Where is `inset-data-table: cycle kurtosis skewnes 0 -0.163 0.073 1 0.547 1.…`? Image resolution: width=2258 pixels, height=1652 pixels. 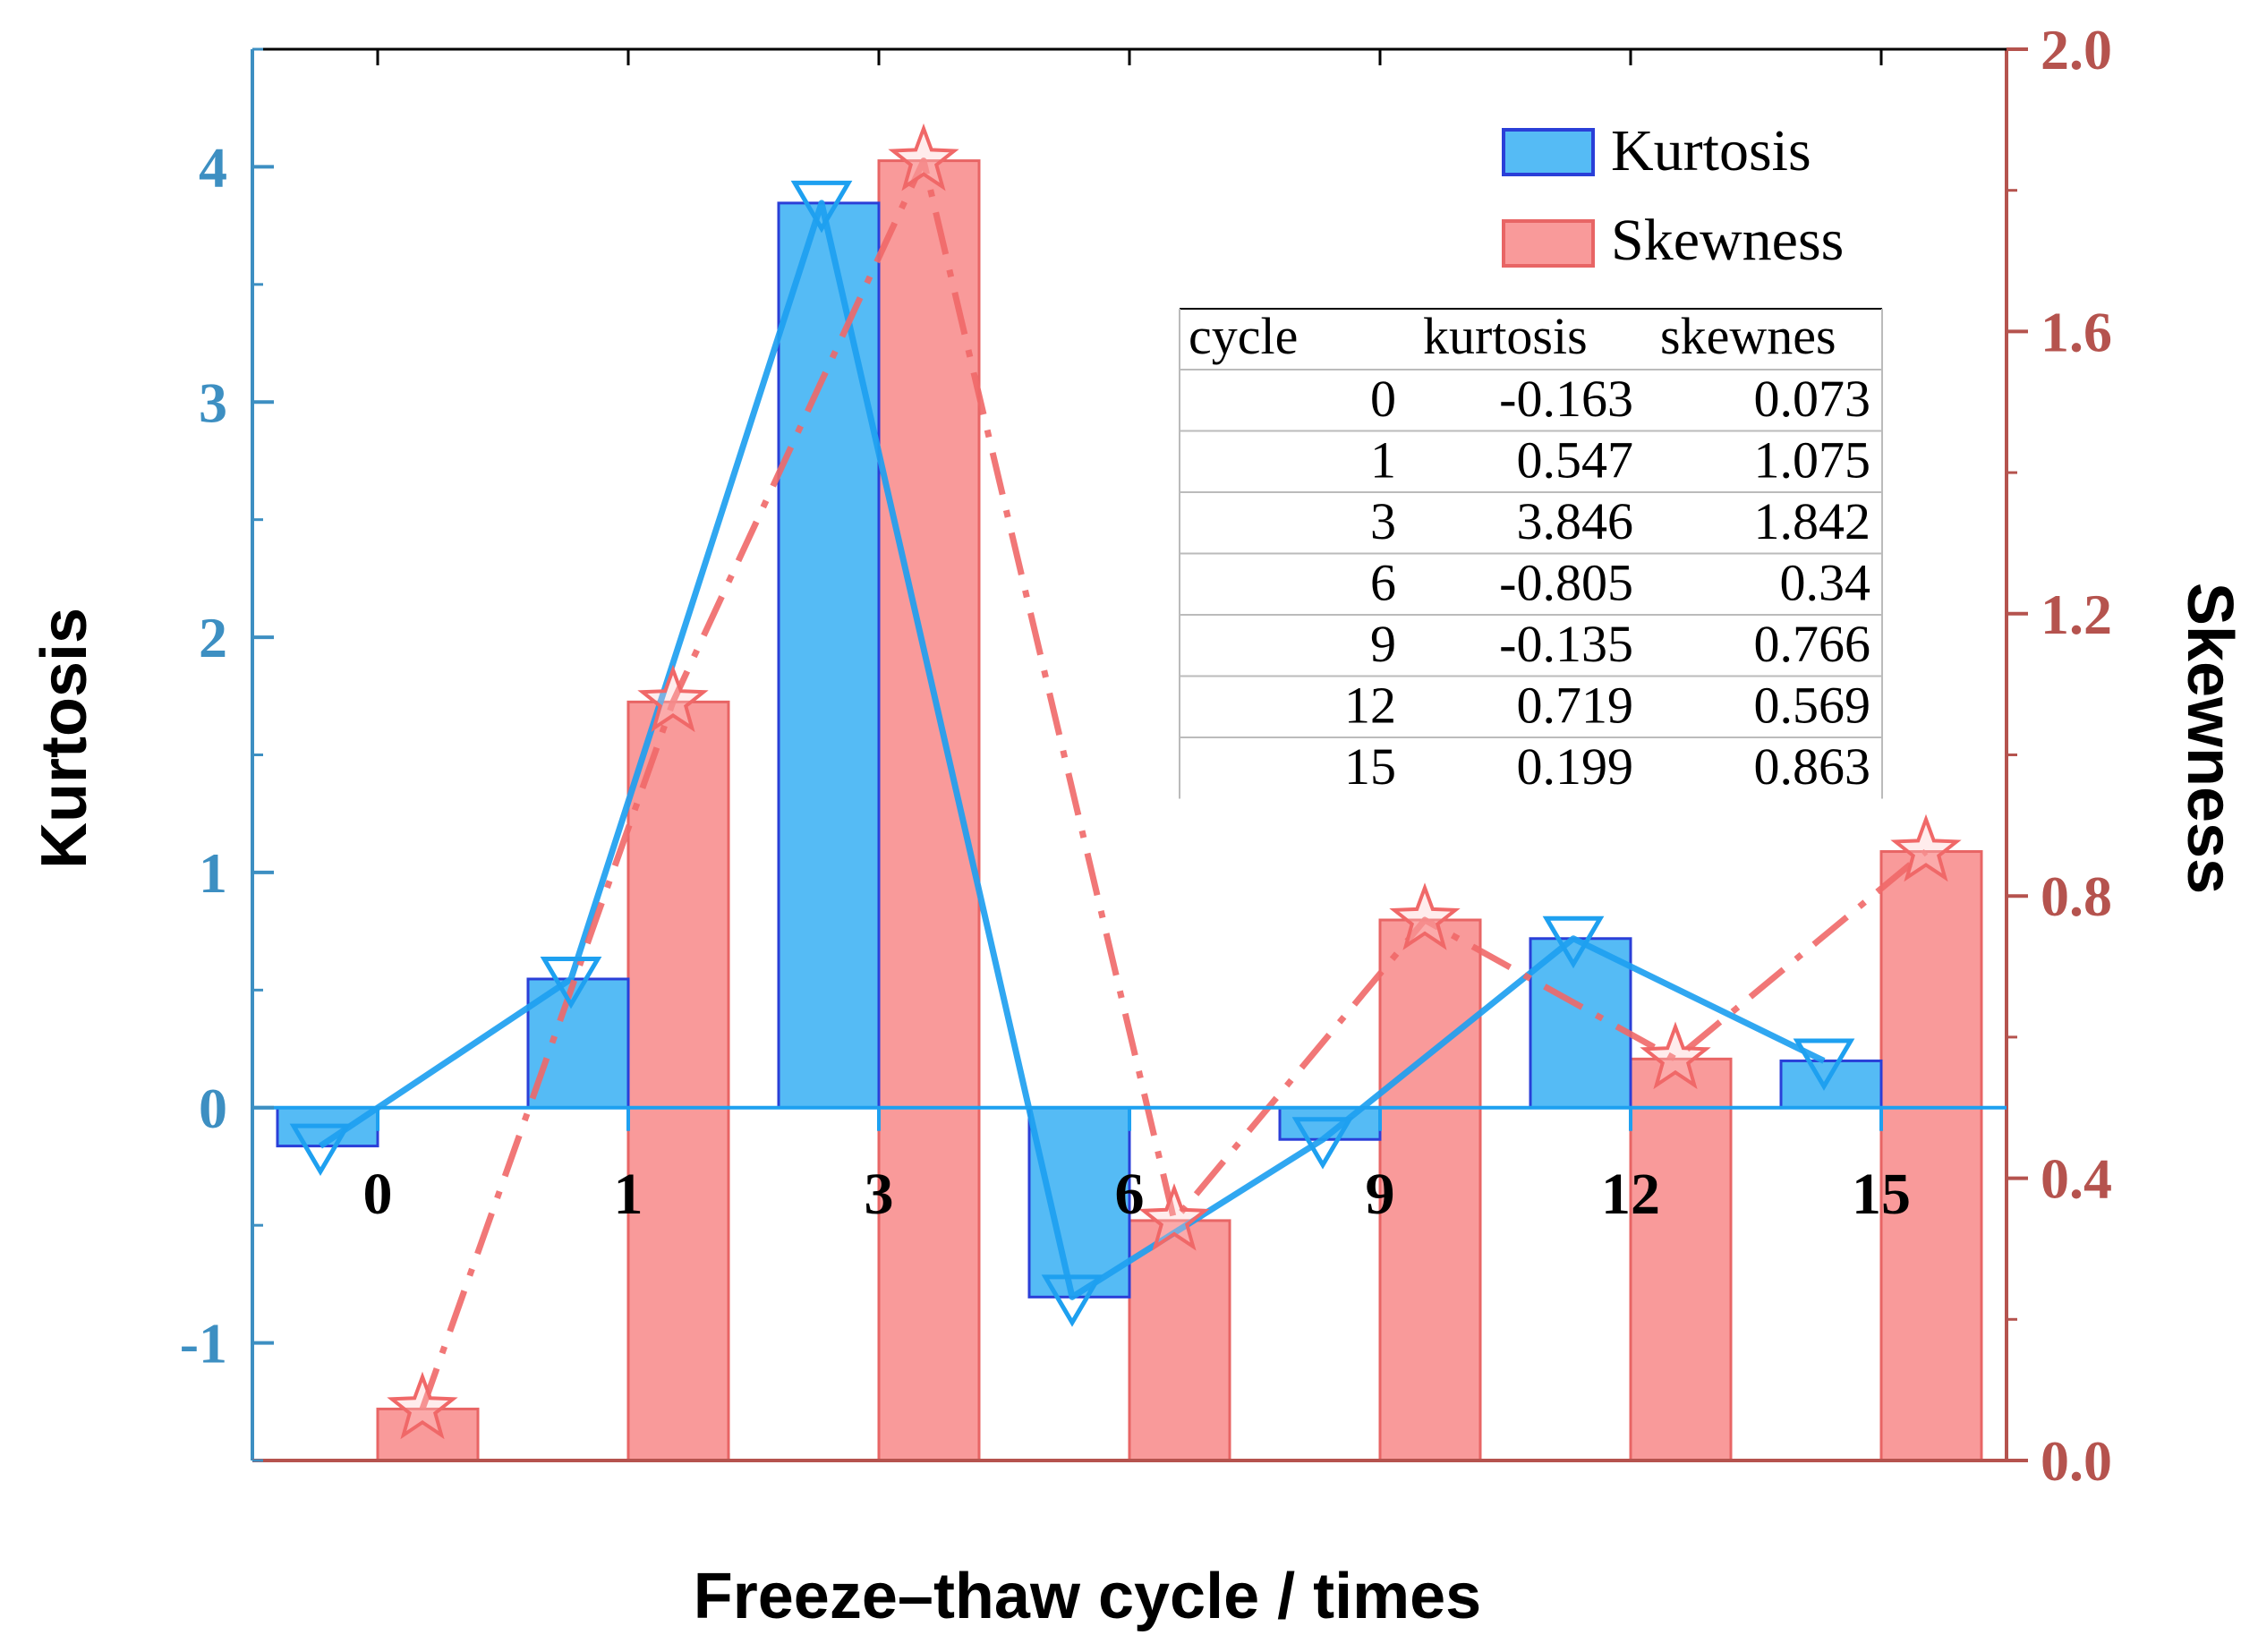 inset-data-table: cycle kurtosis skewnes 0 -0.163 0.073 1 0.547 1.… is located at coordinates (1531, 553).